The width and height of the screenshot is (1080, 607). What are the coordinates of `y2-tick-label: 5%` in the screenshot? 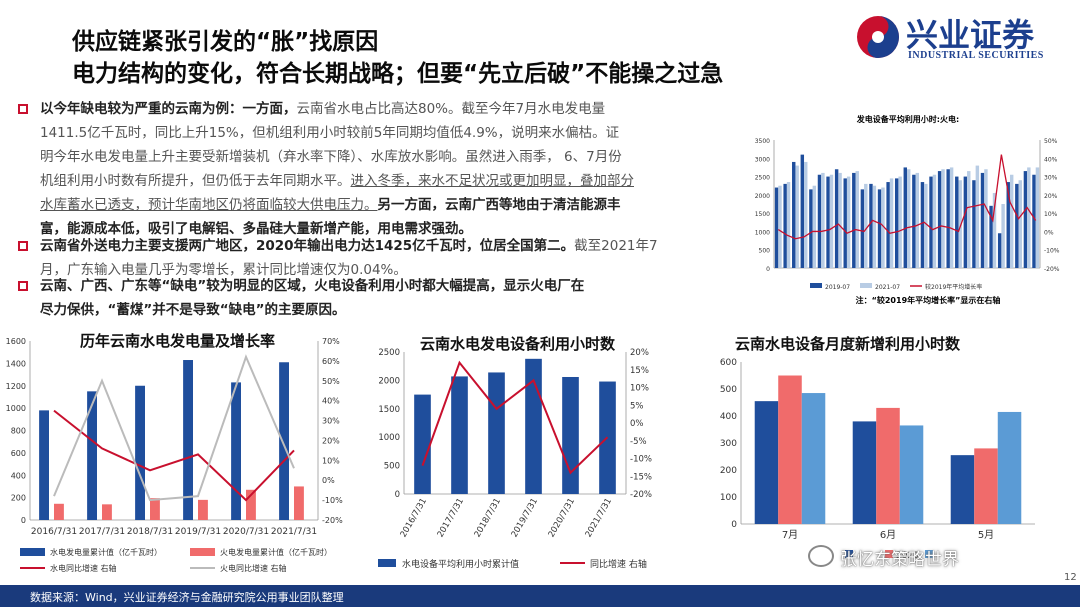 It's located at (637, 406).